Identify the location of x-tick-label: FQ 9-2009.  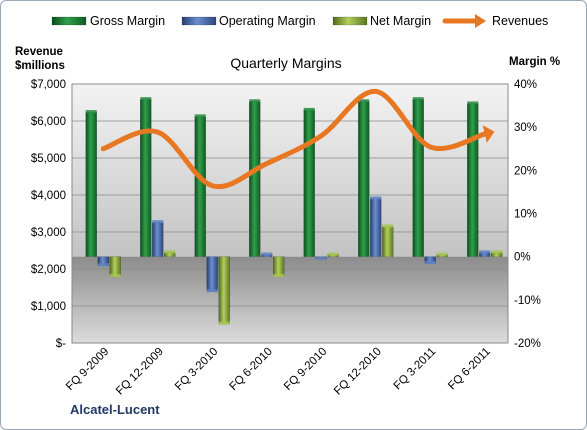
(87, 369).